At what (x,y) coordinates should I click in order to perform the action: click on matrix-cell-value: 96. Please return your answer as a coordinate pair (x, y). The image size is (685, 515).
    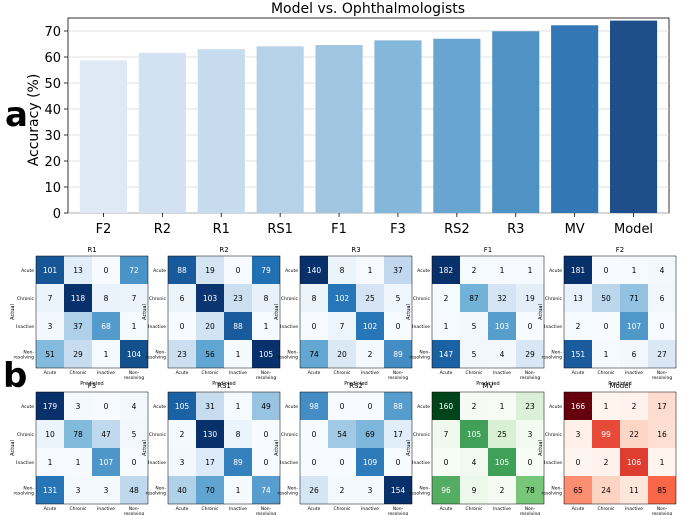
    Looking at the image, I should click on (446, 490).